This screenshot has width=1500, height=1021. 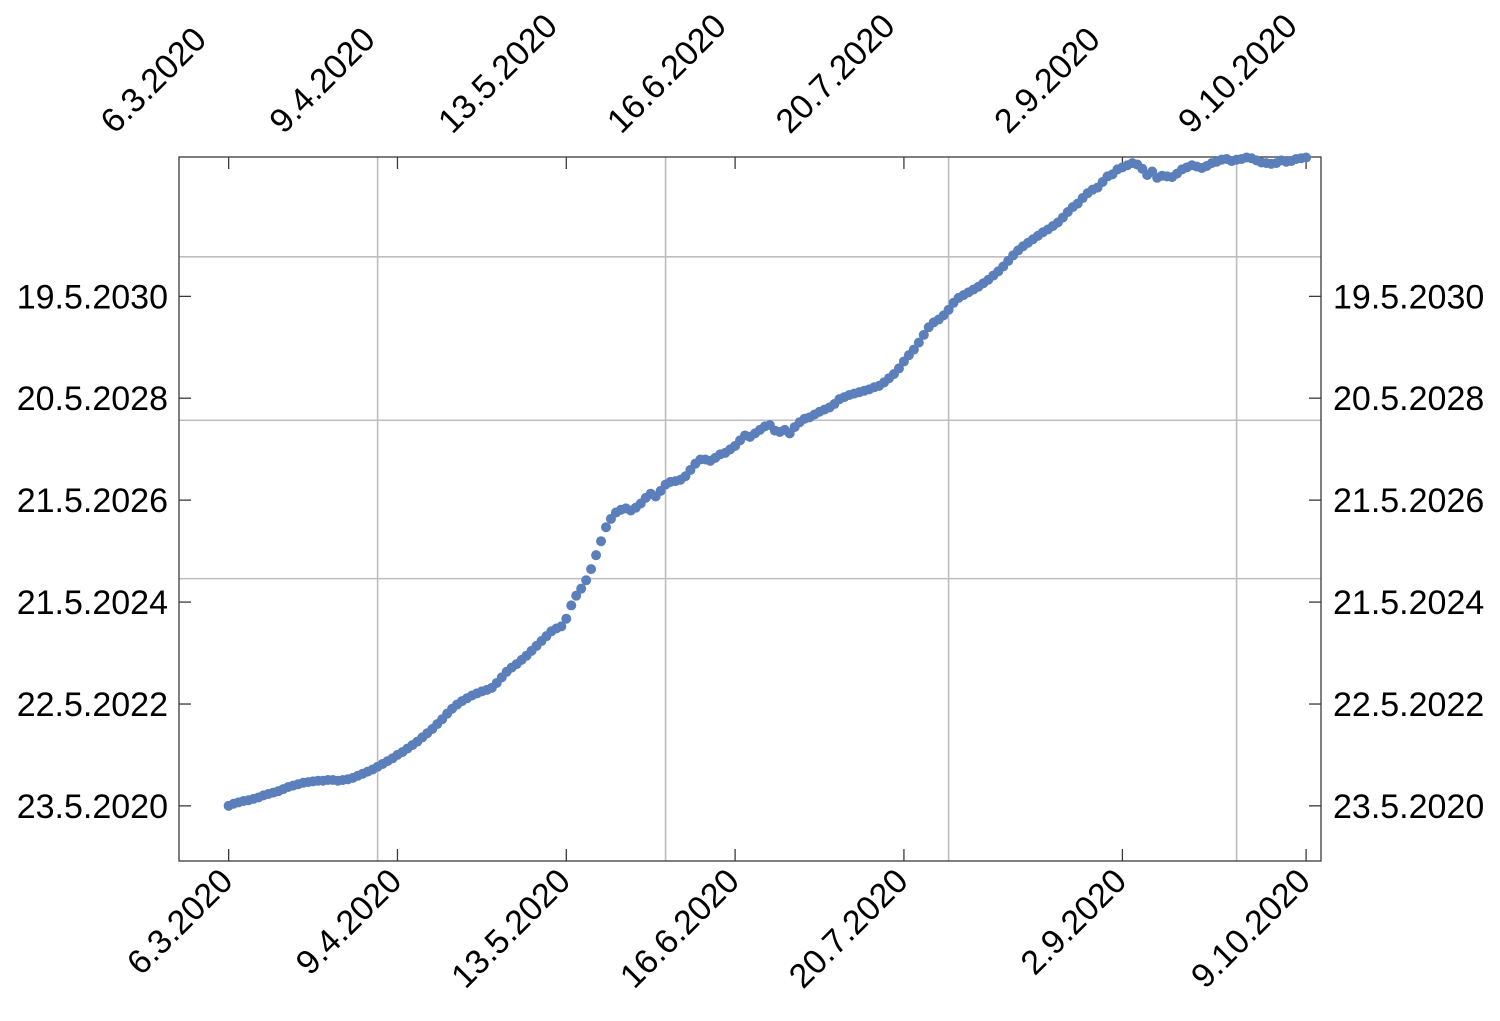 I want to click on y-tick-label-right: 21.5.2024, so click(x=1408, y=603).